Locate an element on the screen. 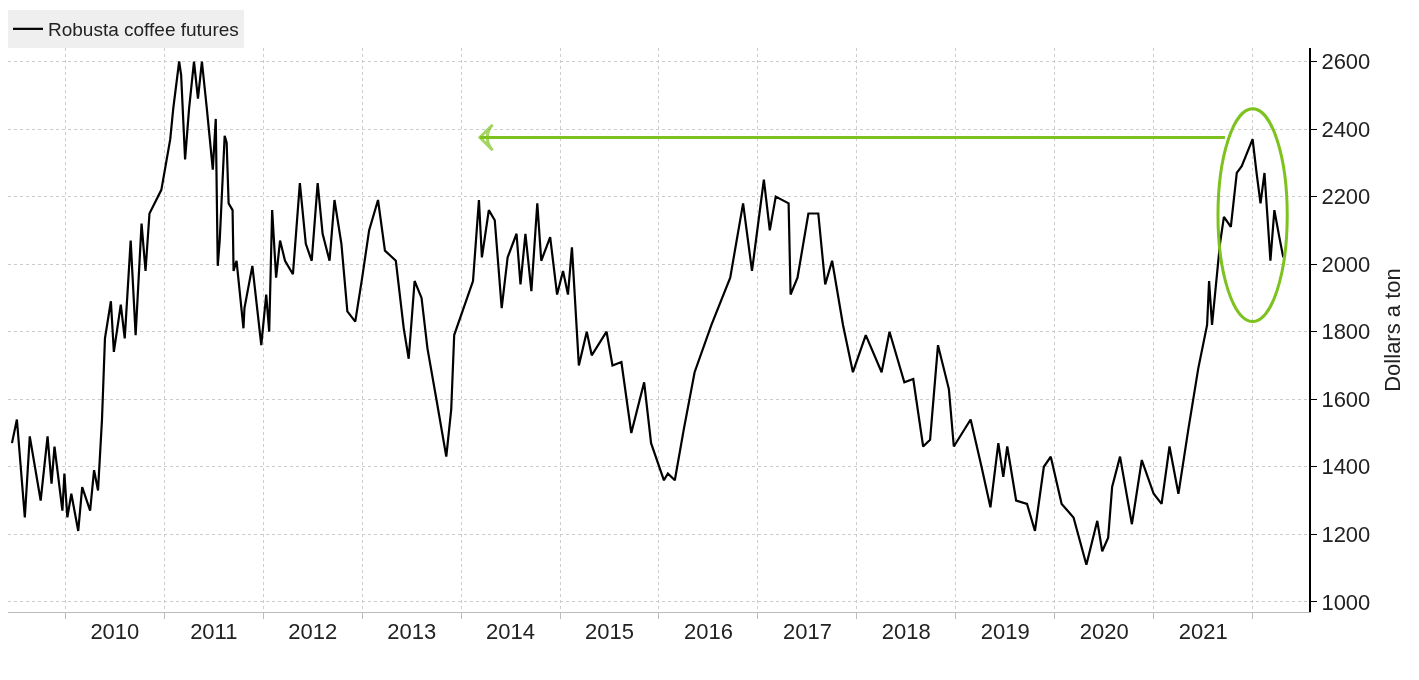  x-tick-label: 2017 is located at coordinates (807, 632).